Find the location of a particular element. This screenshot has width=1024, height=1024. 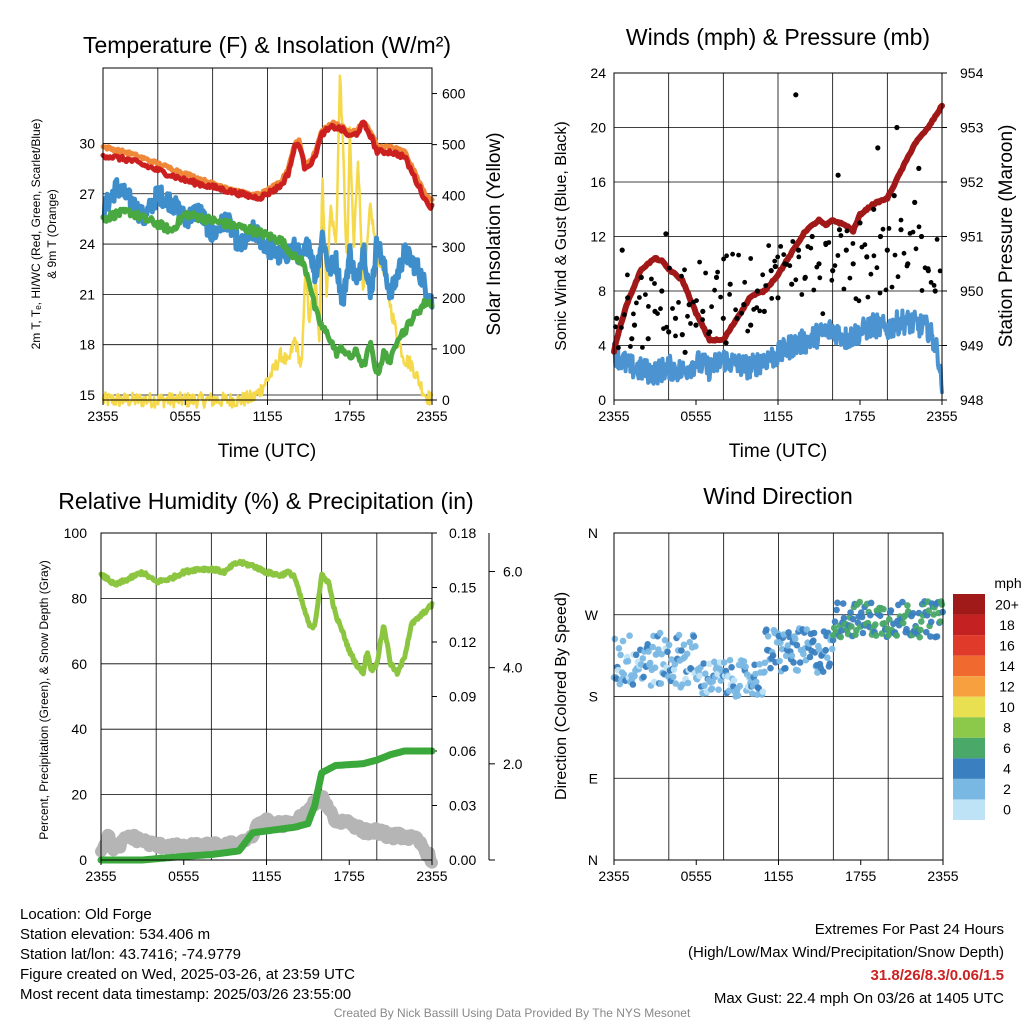

wind-ytick-right-label: 949 is located at coordinates (972, 346).